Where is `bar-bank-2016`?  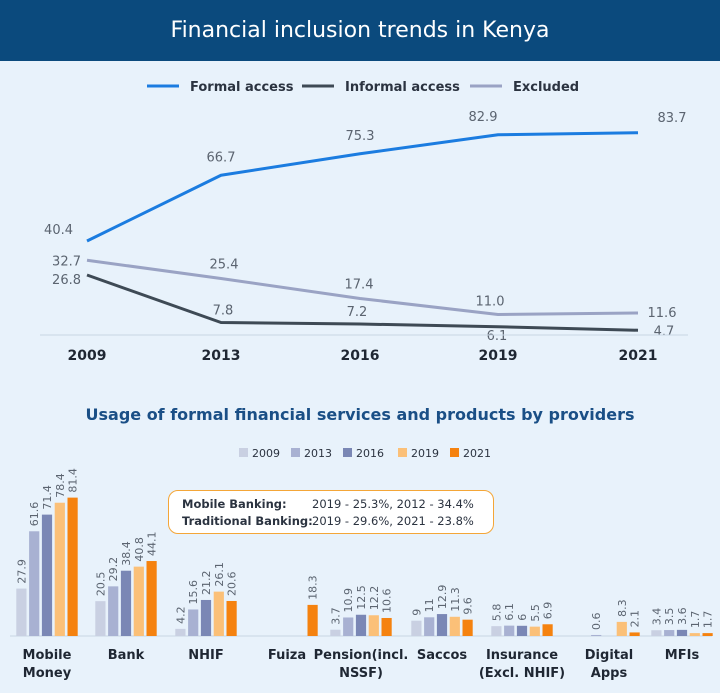
bar-bank-2016 is located at coordinates (126, 603).